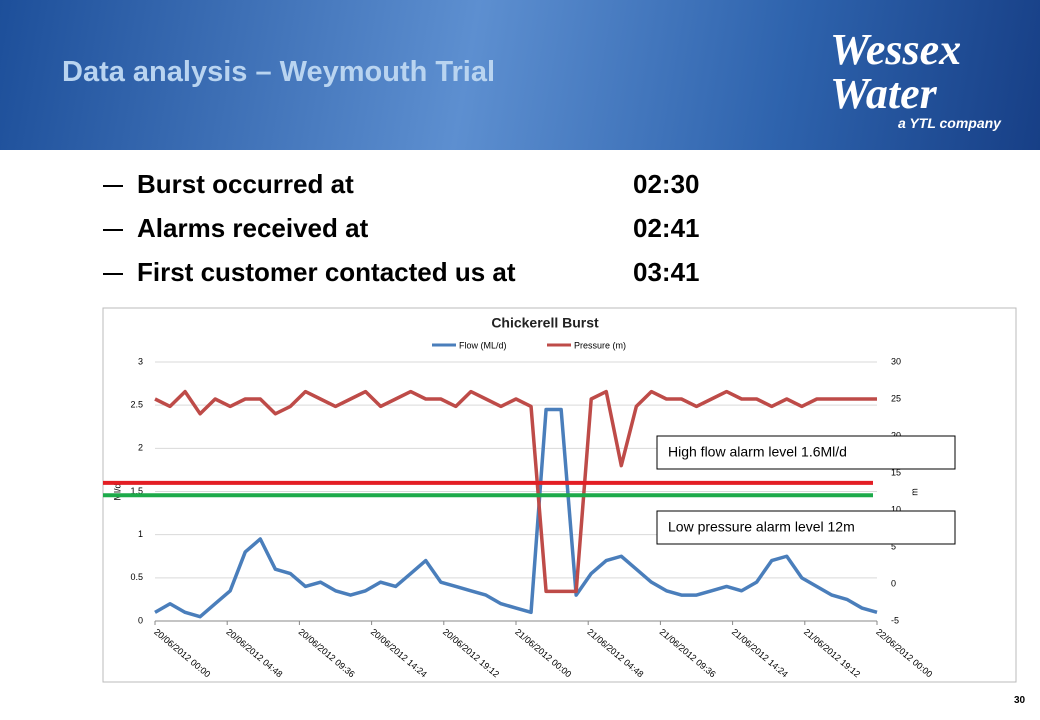 This screenshot has width=1040, height=720. I want to click on bullet-time: 02:41, so click(666, 228).